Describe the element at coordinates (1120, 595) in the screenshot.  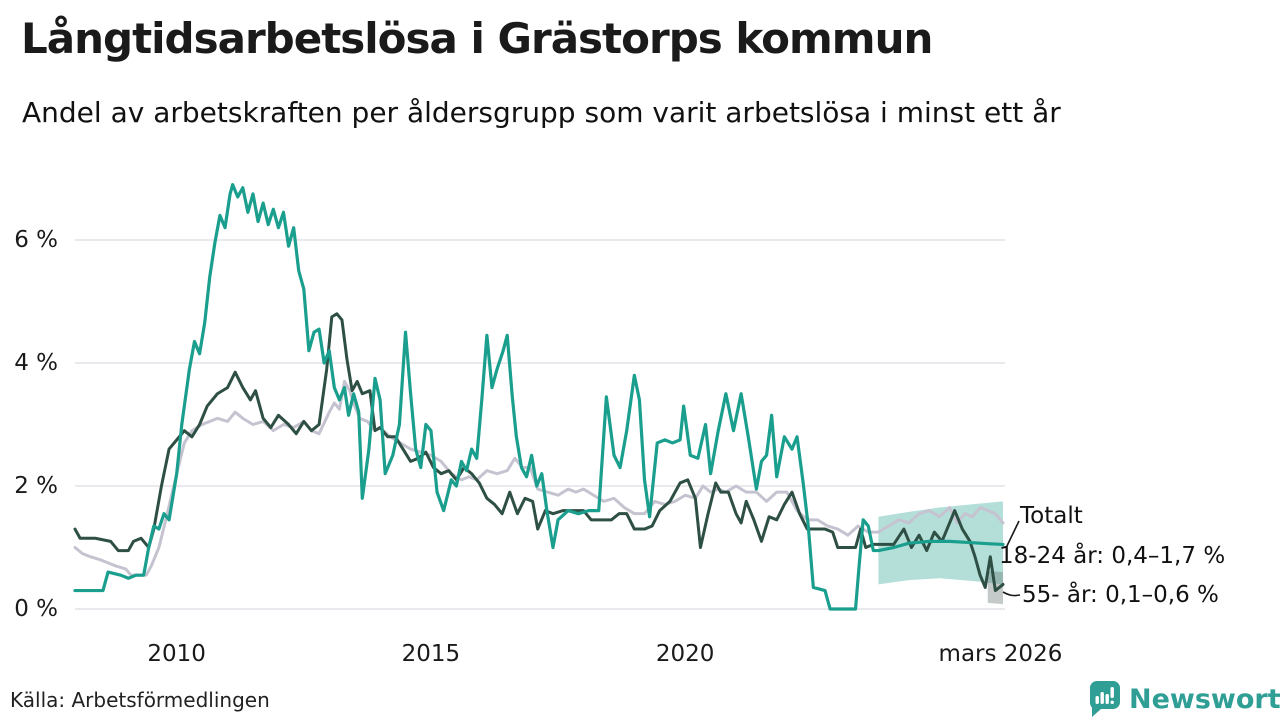
I see `series-label-55: 55- år: 0,1–0,6 %` at that location.